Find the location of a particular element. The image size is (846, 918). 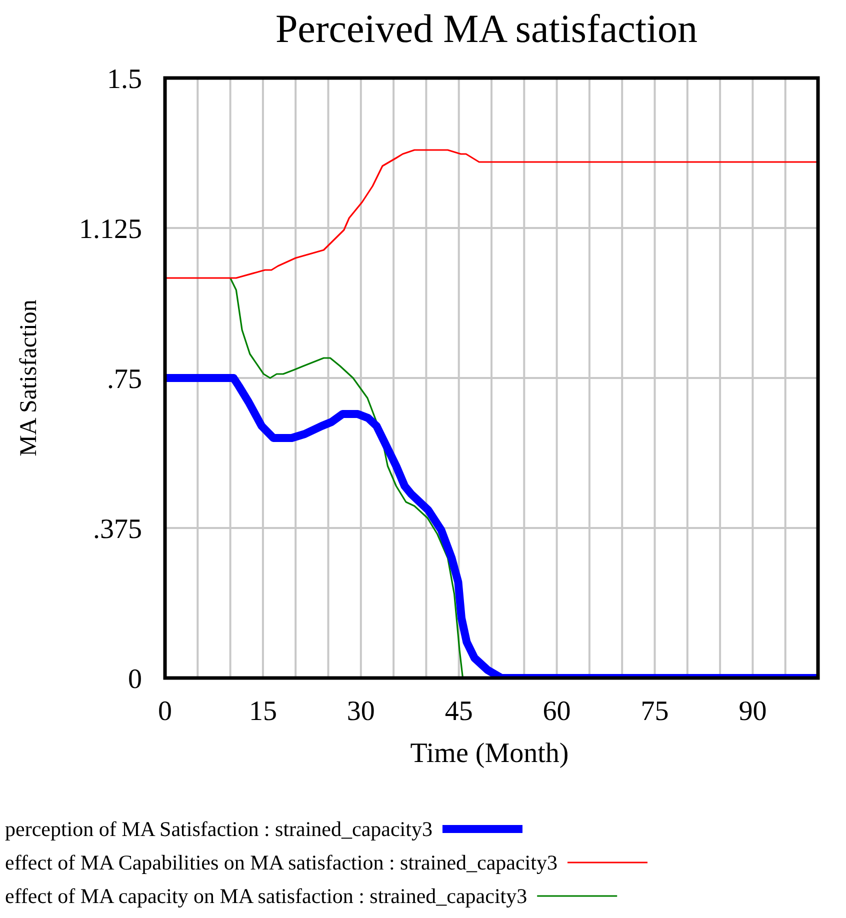

y-tick-label: 0 is located at coordinates (135, 679).